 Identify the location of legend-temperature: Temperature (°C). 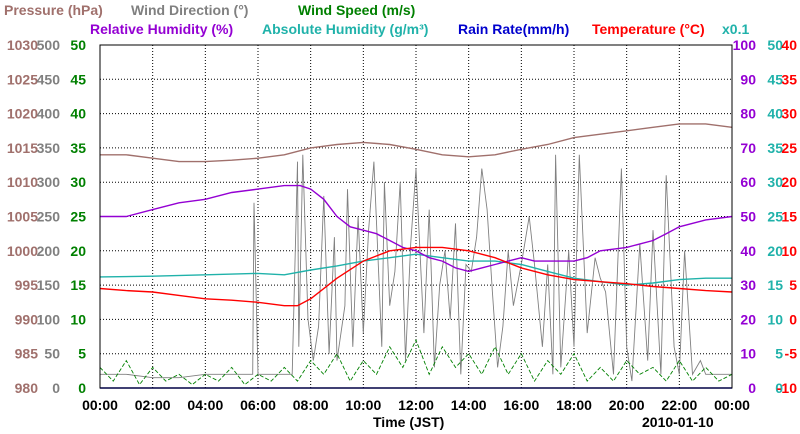
(648, 29).